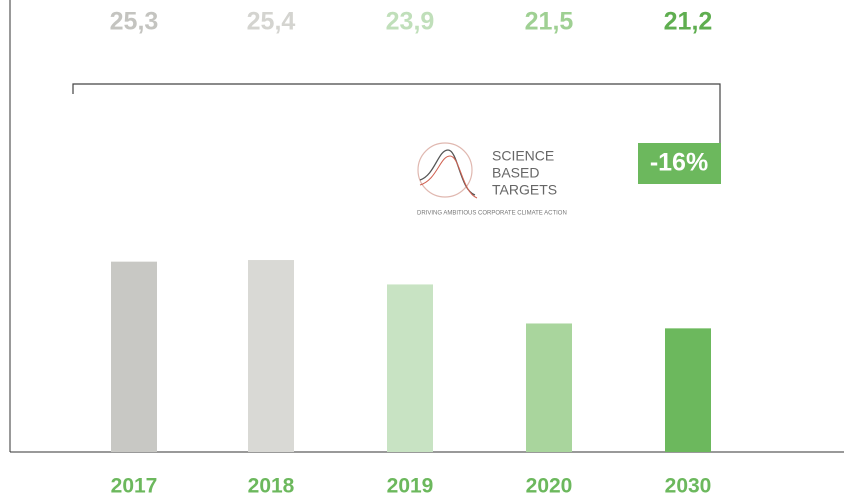  Describe the element at coordinates (549, 22) in the screenshot. I see `value-label: 21,5` at that location.